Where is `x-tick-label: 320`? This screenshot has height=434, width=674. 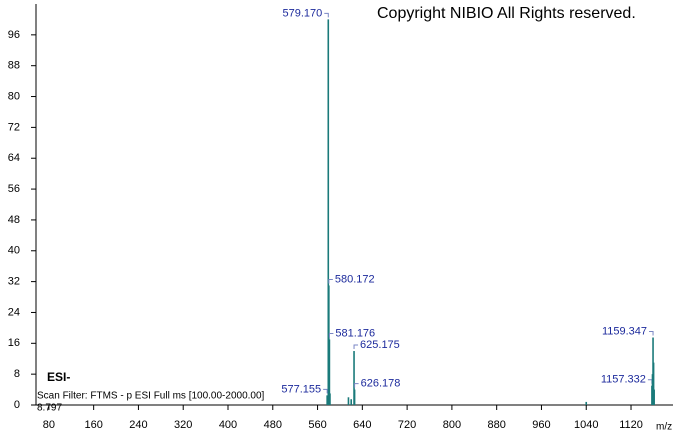
x-tick-label: 320 is located at coordinates (183, 425).